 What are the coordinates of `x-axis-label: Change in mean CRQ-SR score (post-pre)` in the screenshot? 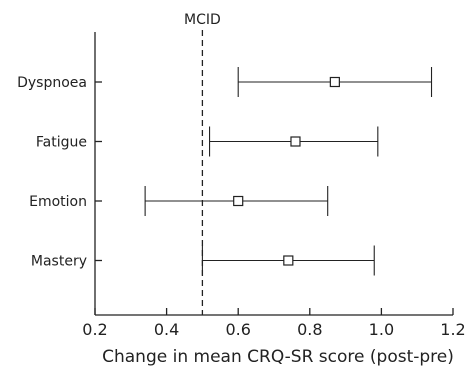 It's located at (278, 357).